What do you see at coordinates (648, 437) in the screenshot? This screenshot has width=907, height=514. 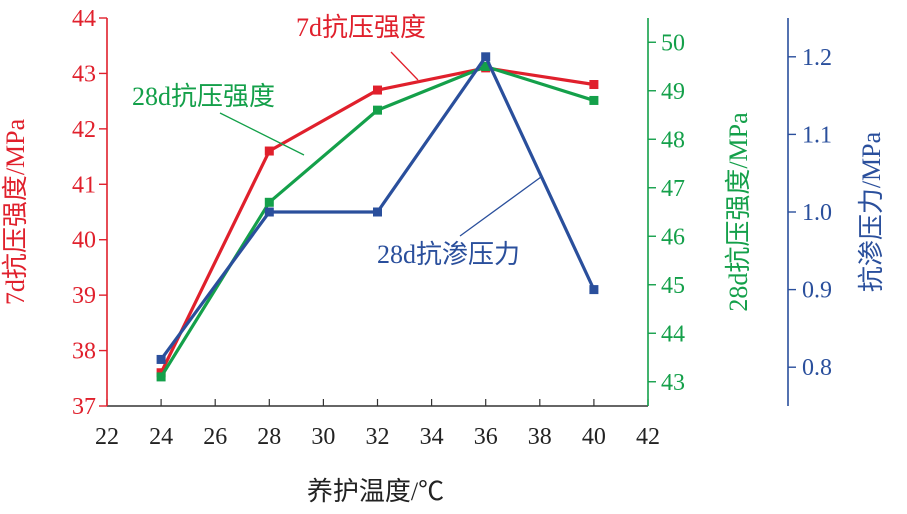 I see `x-tick-label: 42` at bounding box center [648, 437].